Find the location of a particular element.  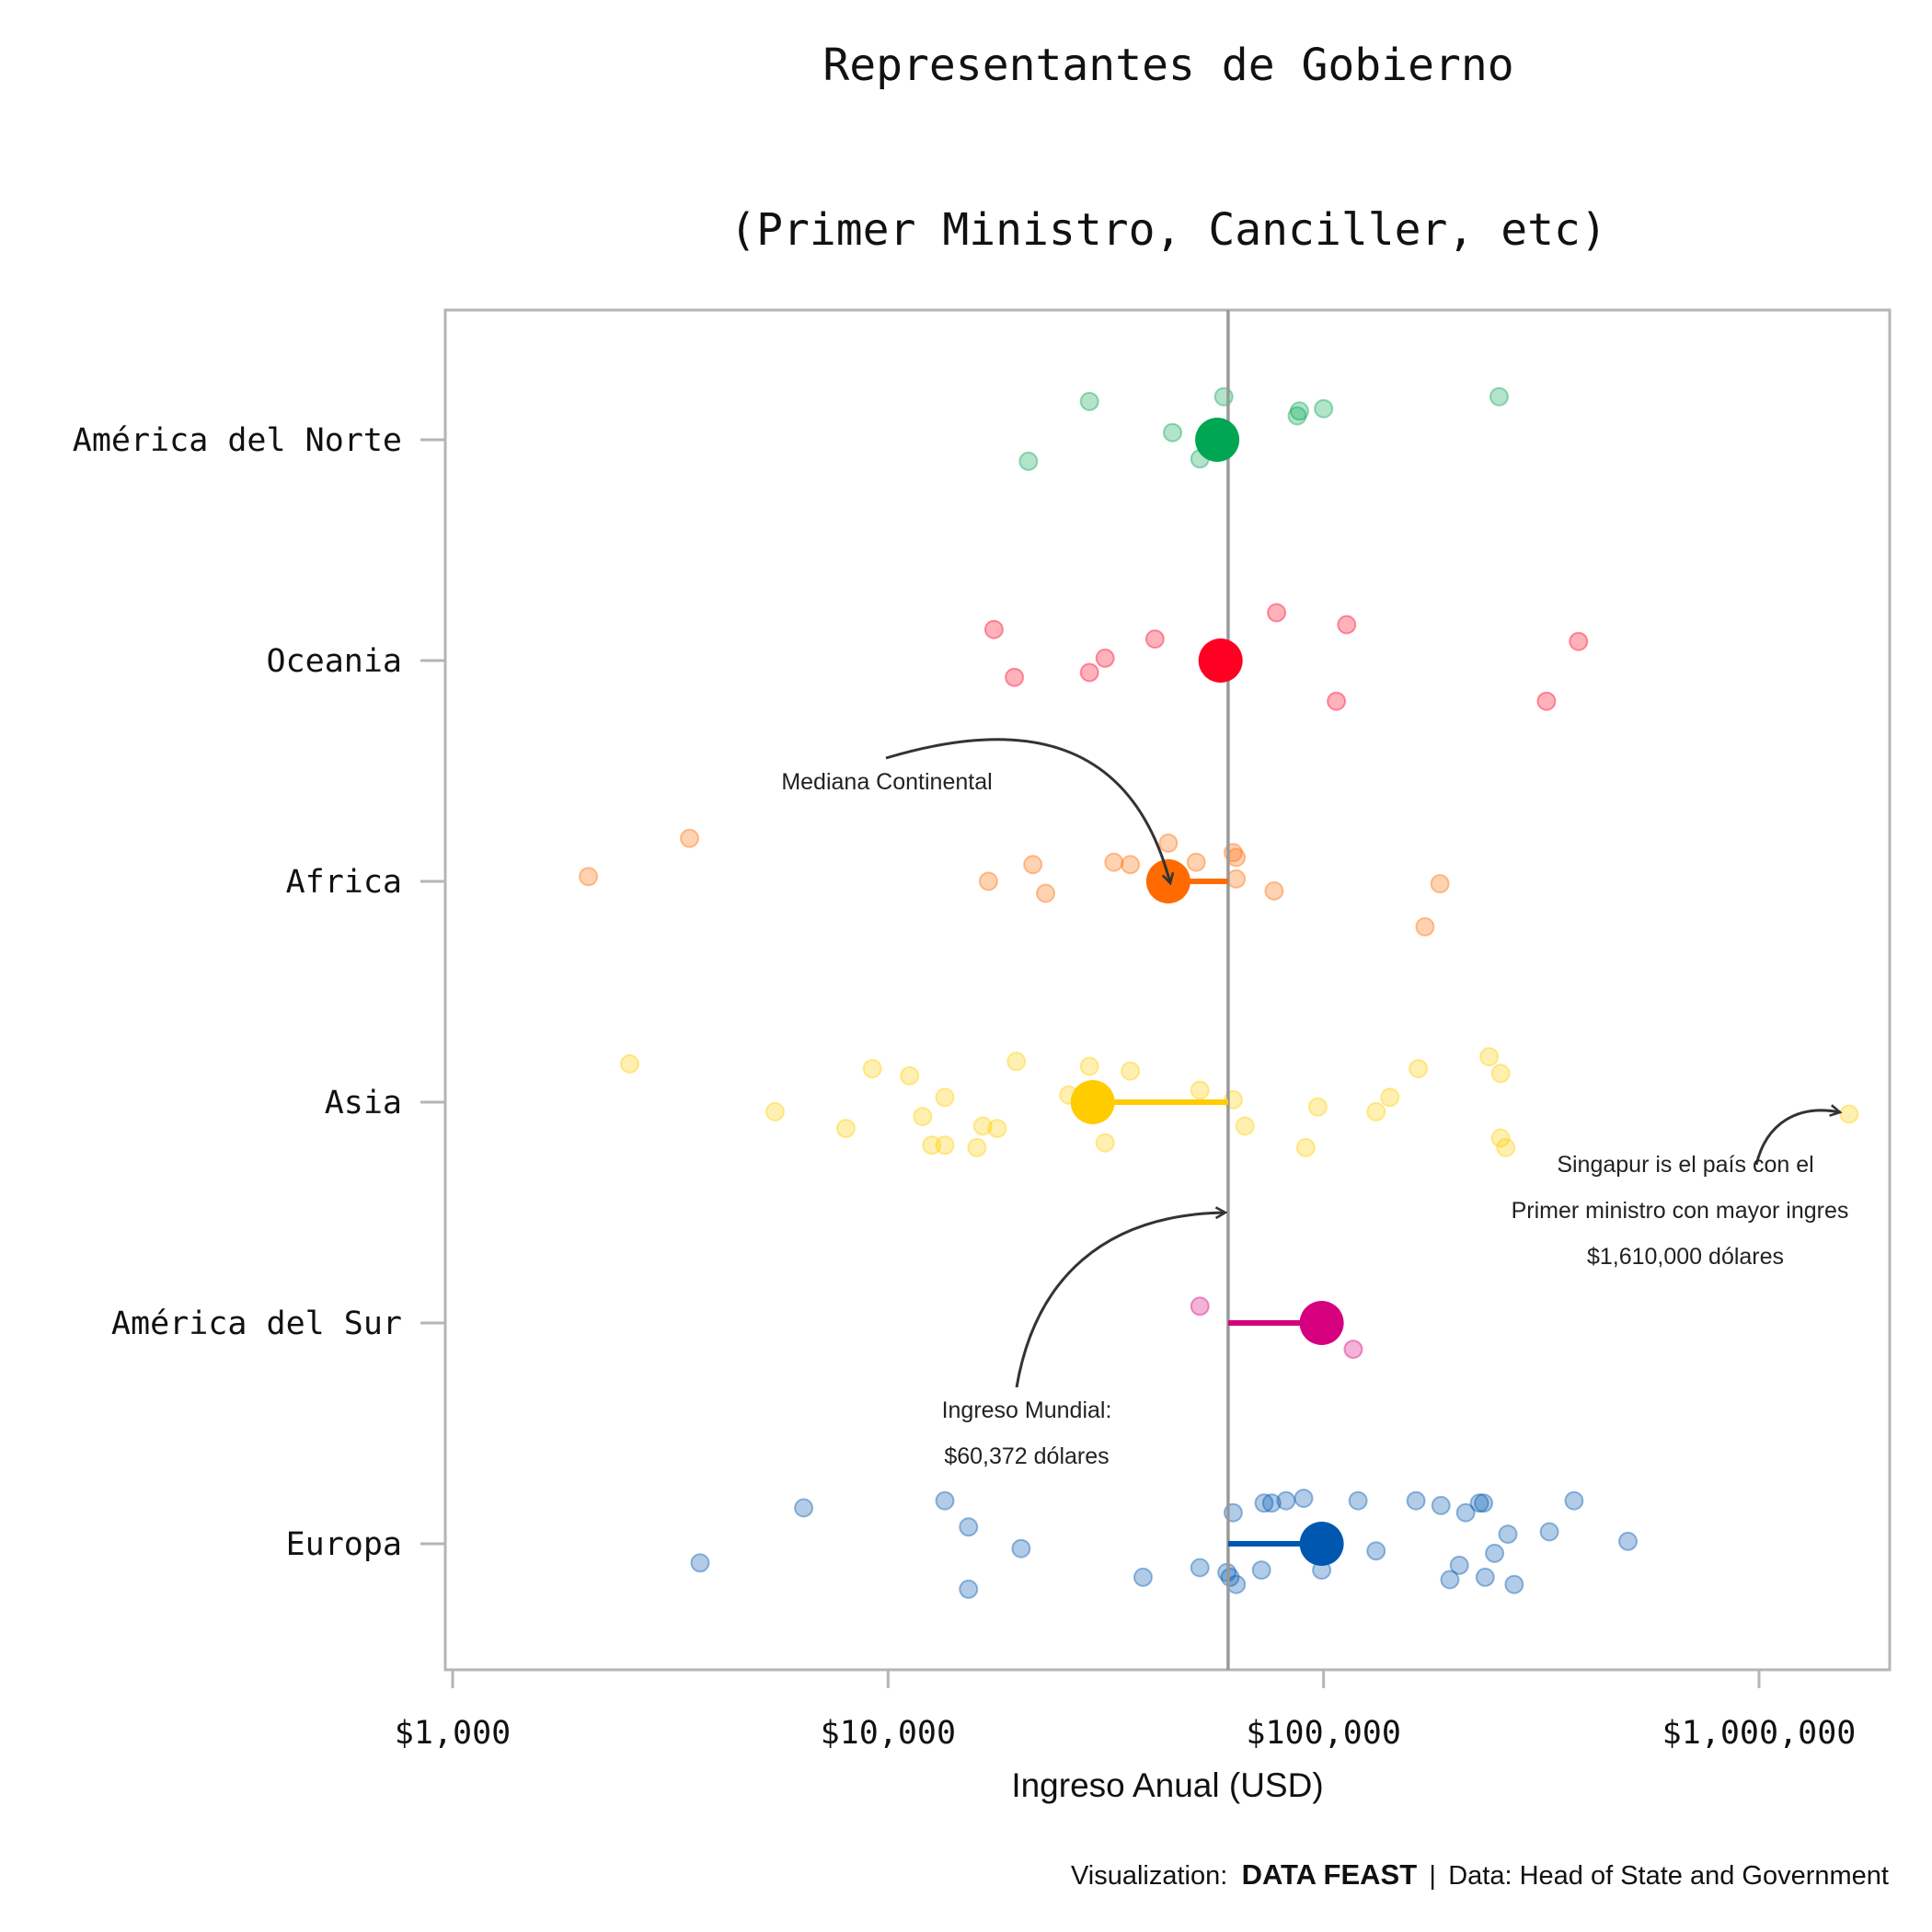

caption-source: Data: Head of State and Government is located at coordinates (1668, 1876).